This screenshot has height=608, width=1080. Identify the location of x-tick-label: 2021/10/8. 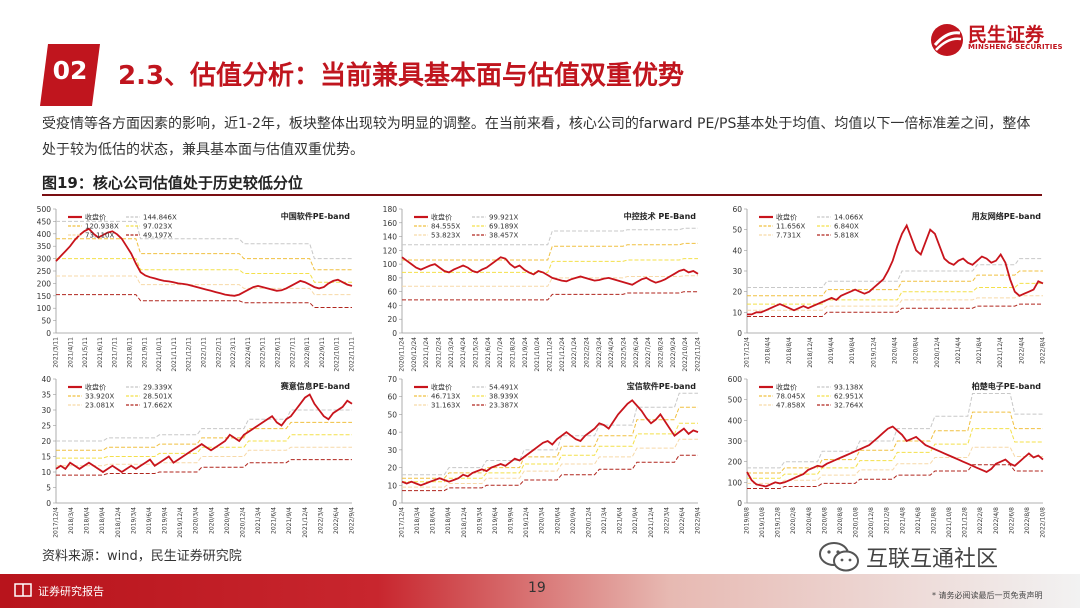
(949, 522).